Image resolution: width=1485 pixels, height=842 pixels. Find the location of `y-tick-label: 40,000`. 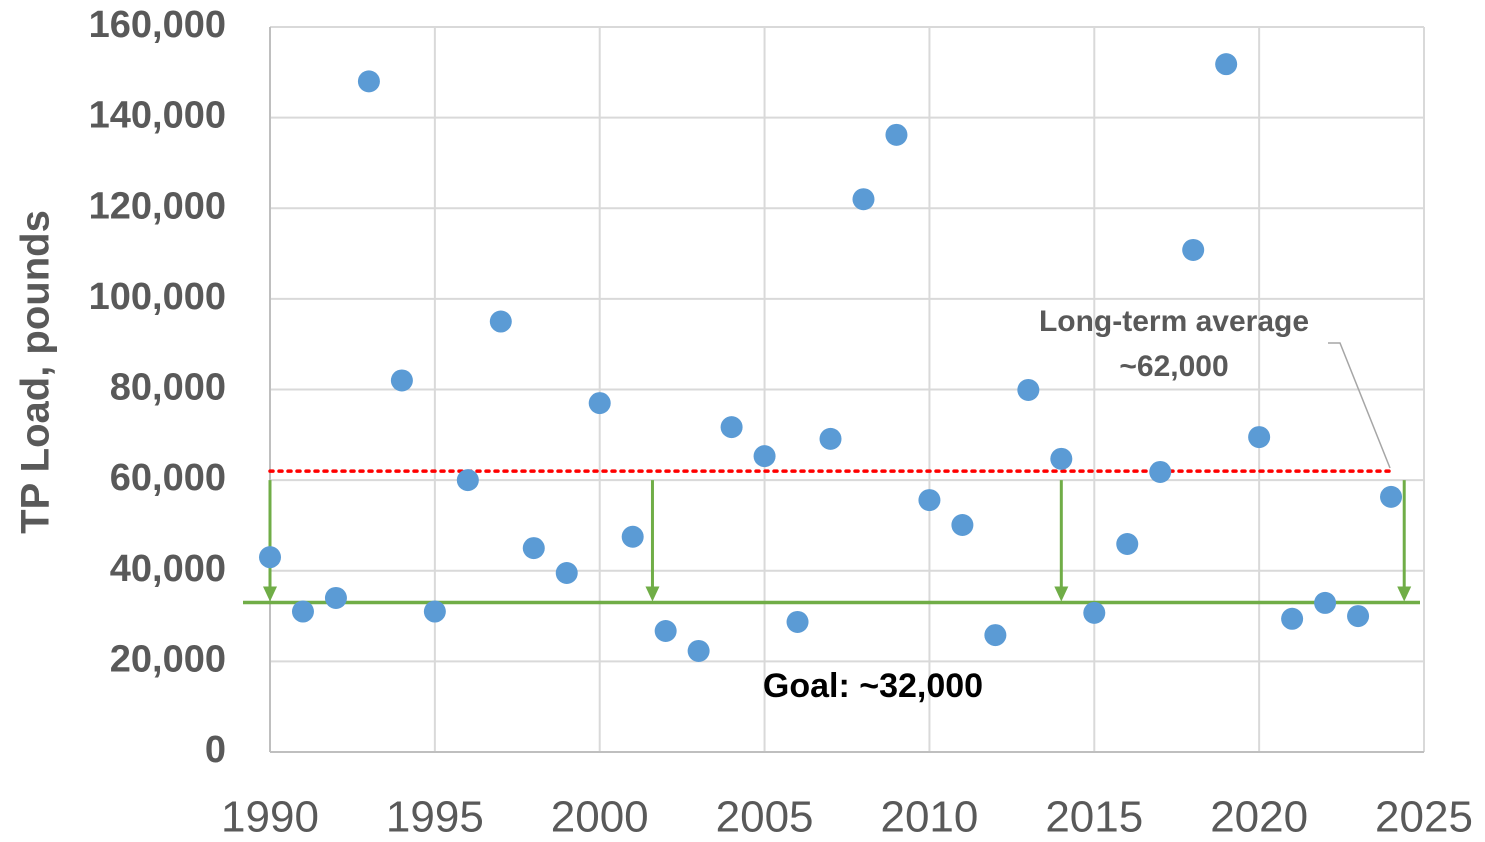

y-tick-label: 40,000 is located at coordinates (168, 569).